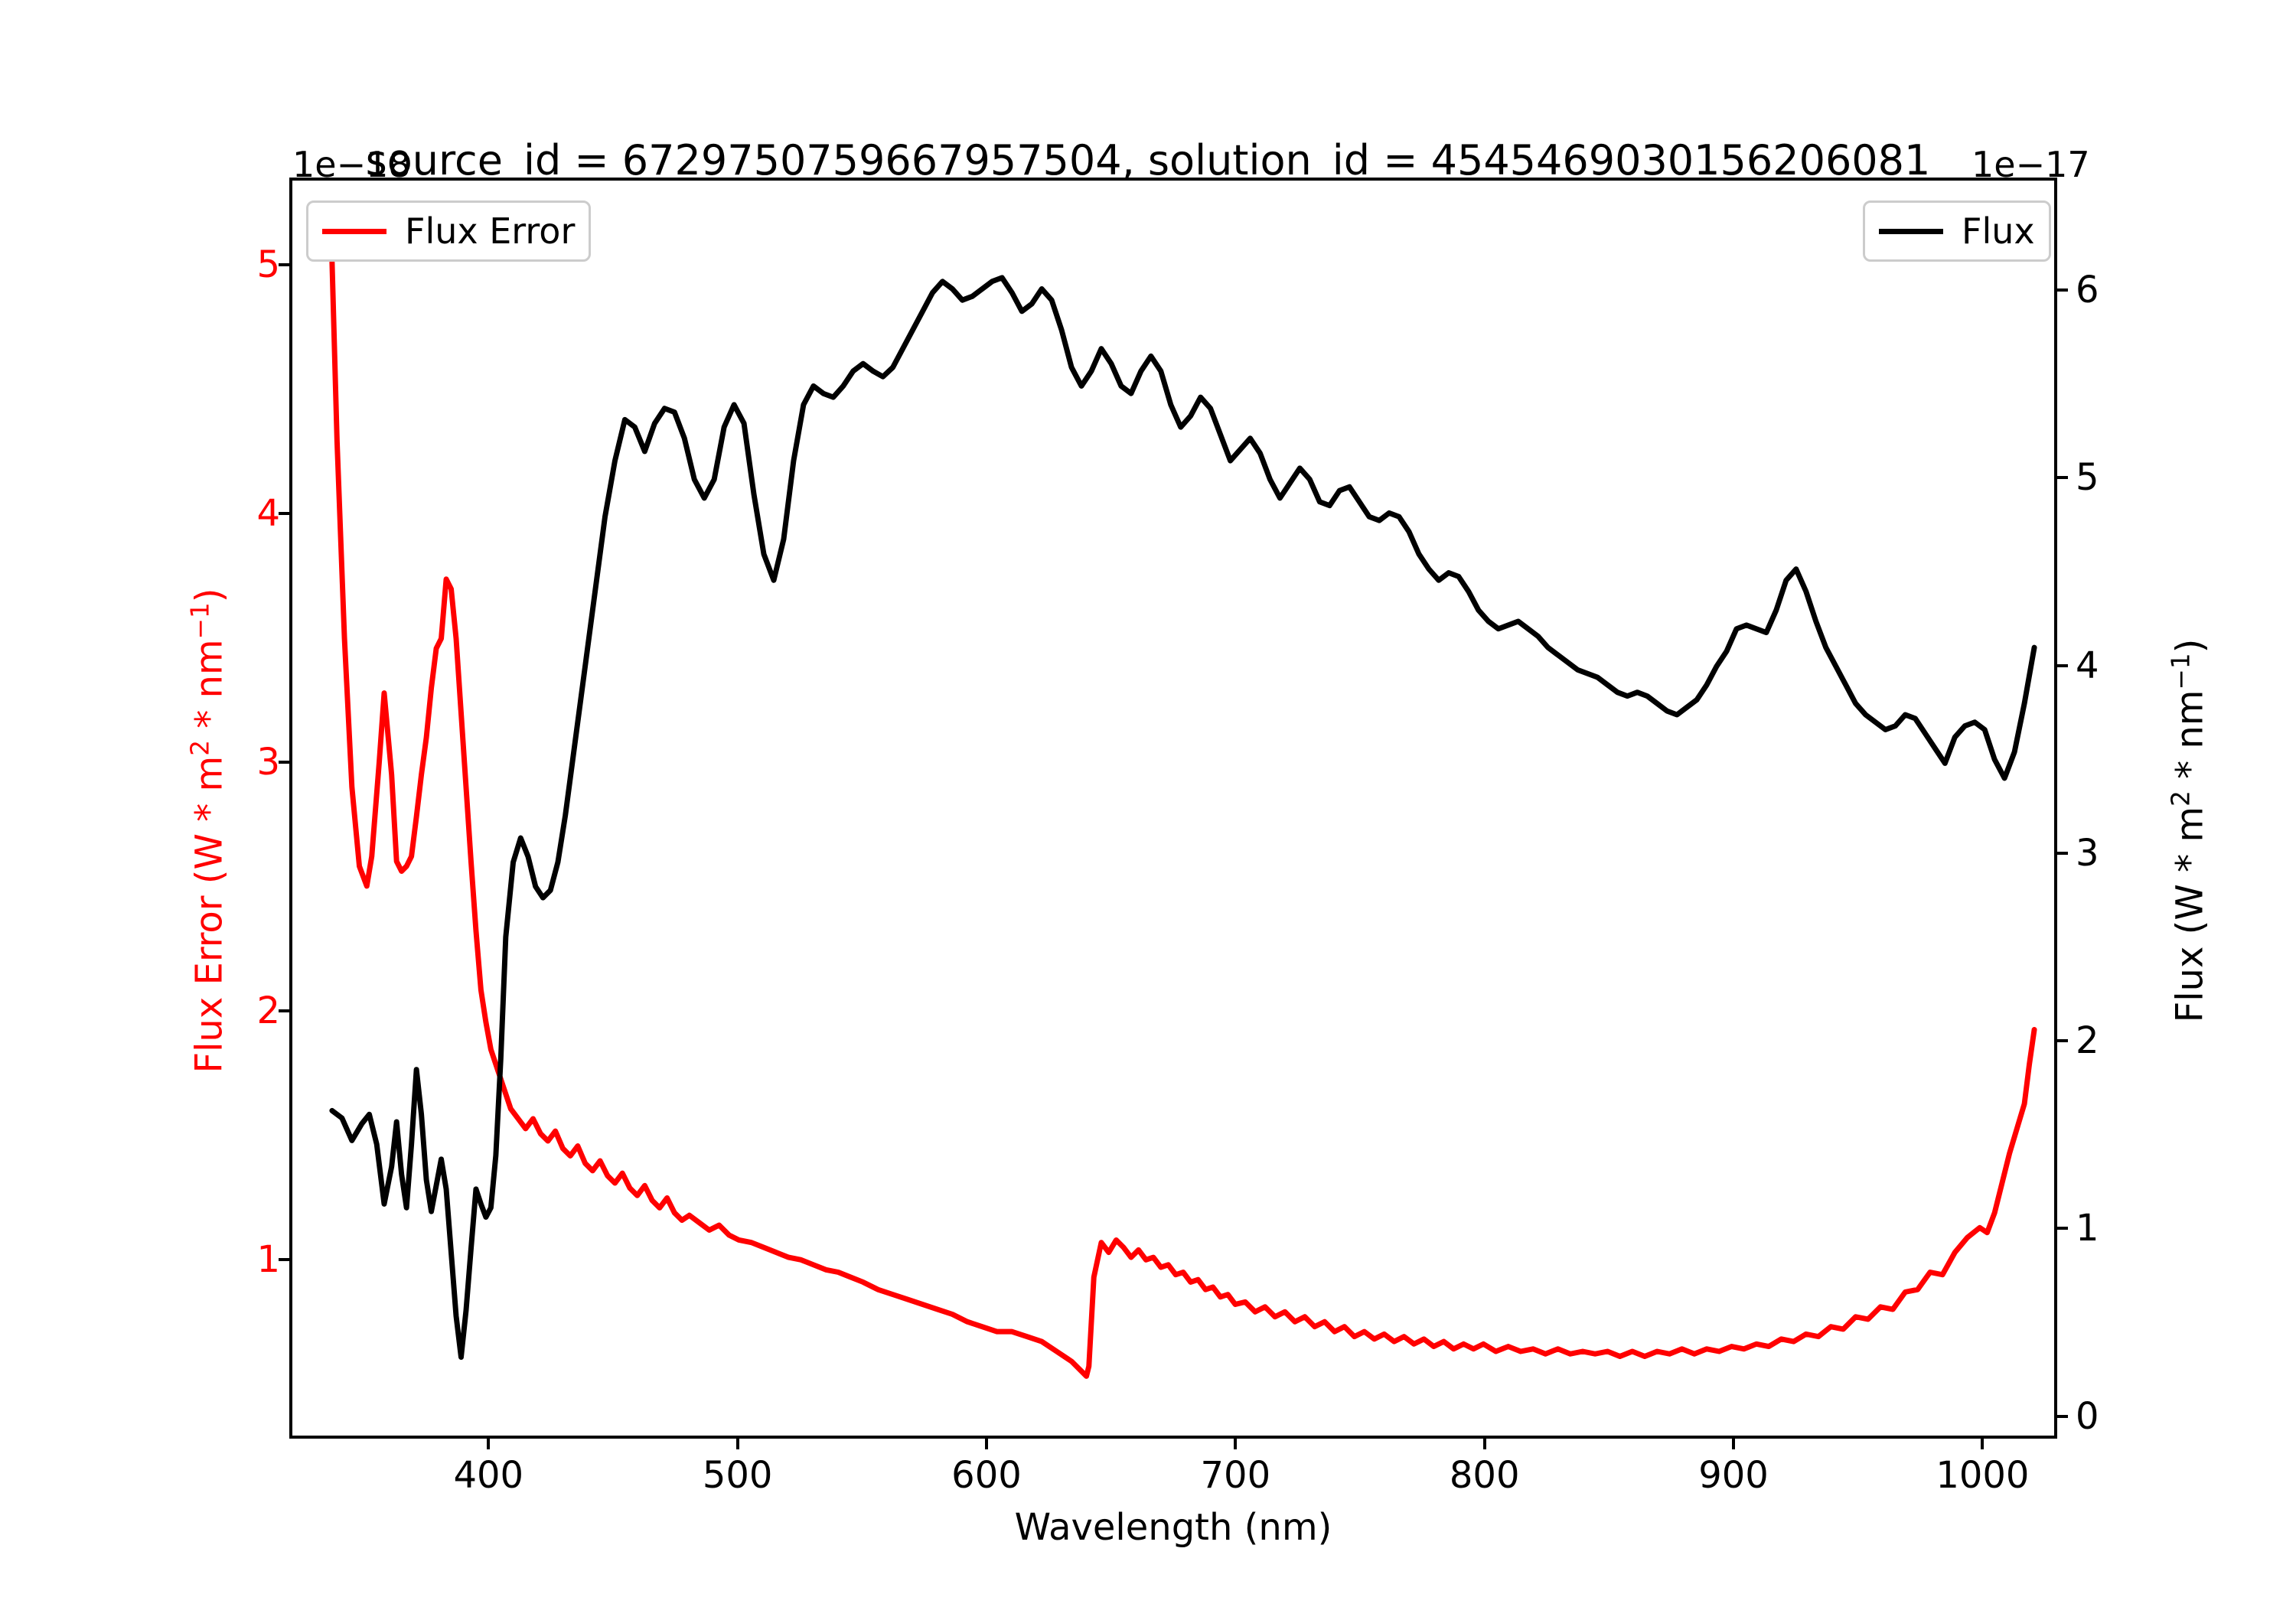 The height and width of the screenshot is (1607, 2296). I want to click on legend-label-flux-error: Flux Error, so click(490, 231).